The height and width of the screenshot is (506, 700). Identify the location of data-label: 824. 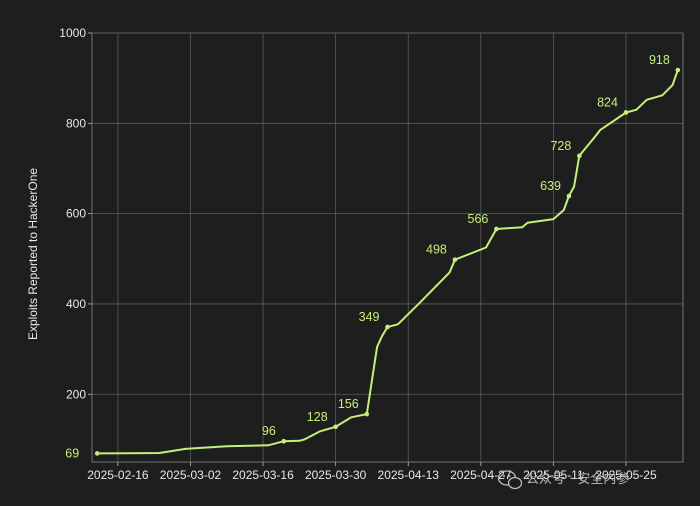
(607, 102).